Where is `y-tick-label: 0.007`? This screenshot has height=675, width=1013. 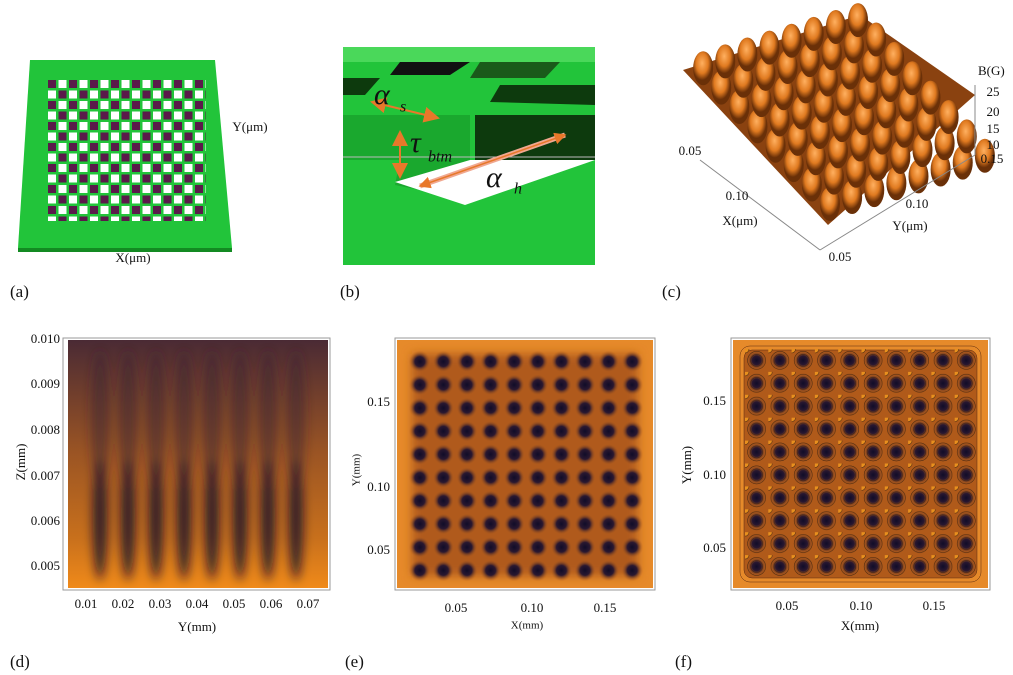
y-tick-label: 0.007 is located at coordinates (46, 475).